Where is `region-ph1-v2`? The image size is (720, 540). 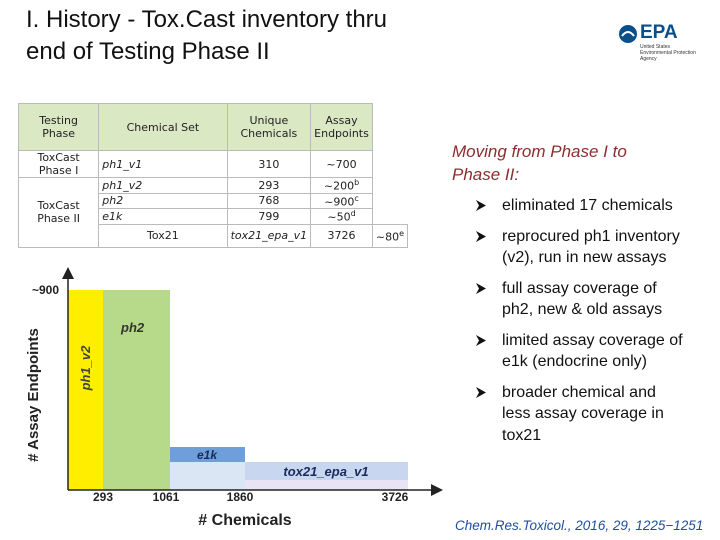 region-ph1-v2 is located at coordinates (85, 390).